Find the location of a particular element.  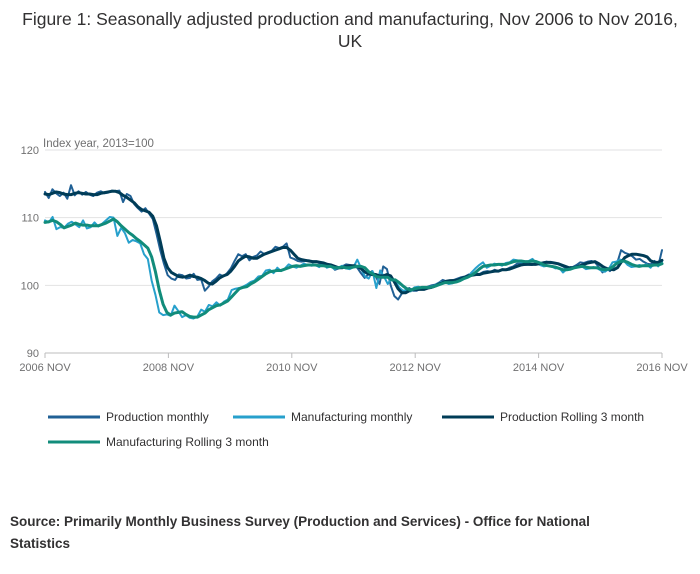

y-tick-label: 100 is located at coordinates (30, 286).